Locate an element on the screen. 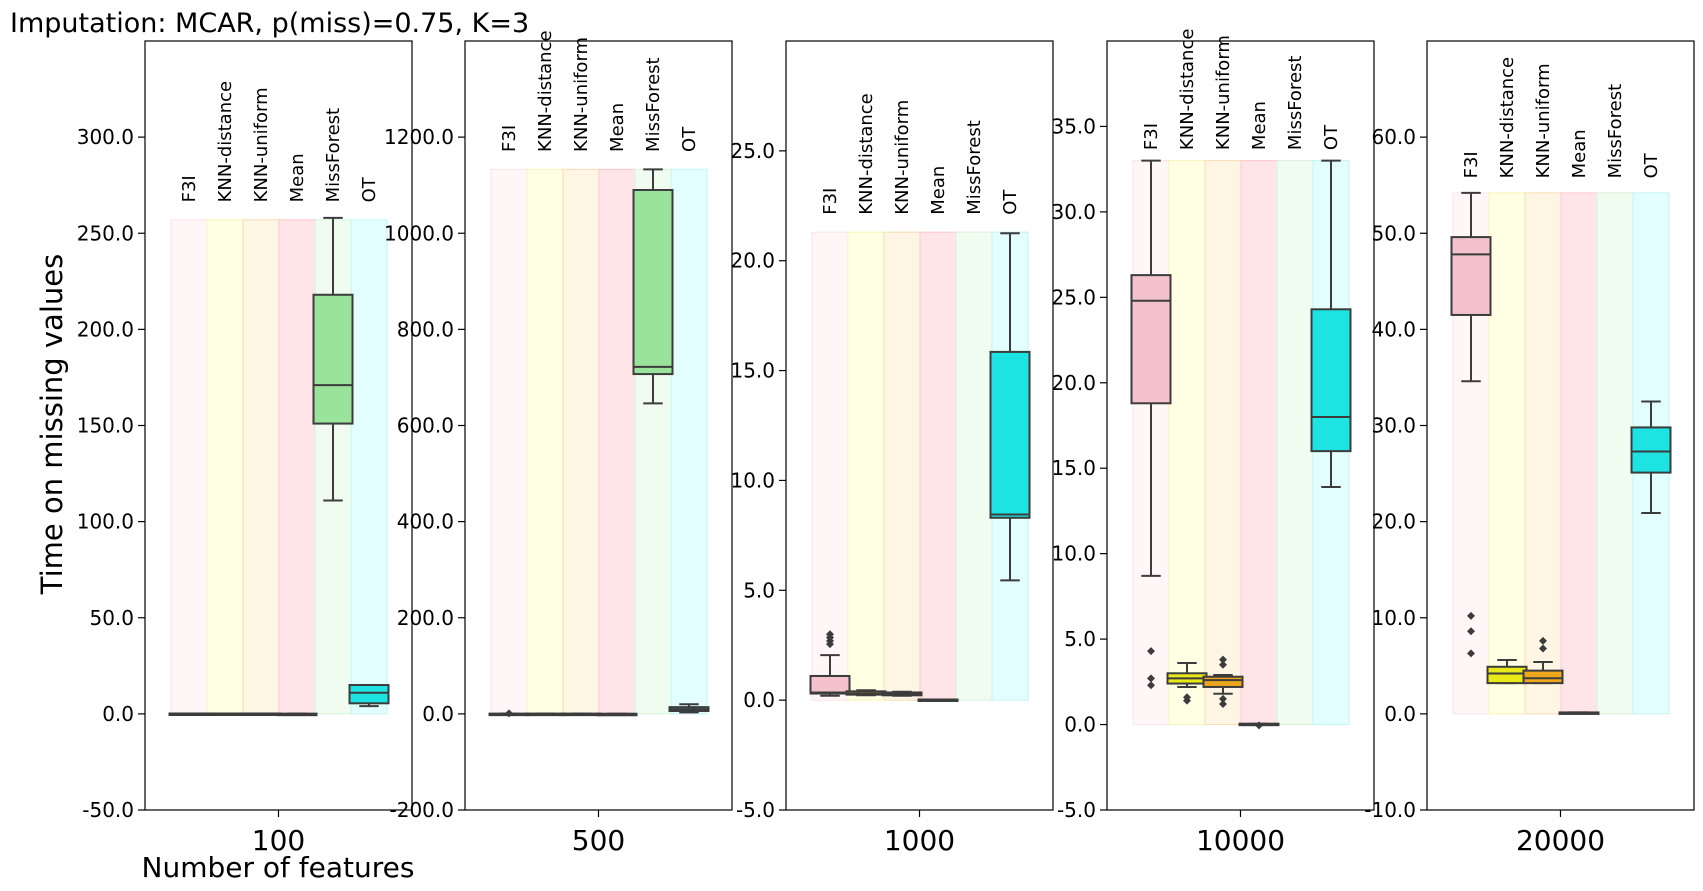 Image resolution: width=1703 pixels, height=891 pixels. y-tick-label: 60.0 is located at coordinates (1393, 137).